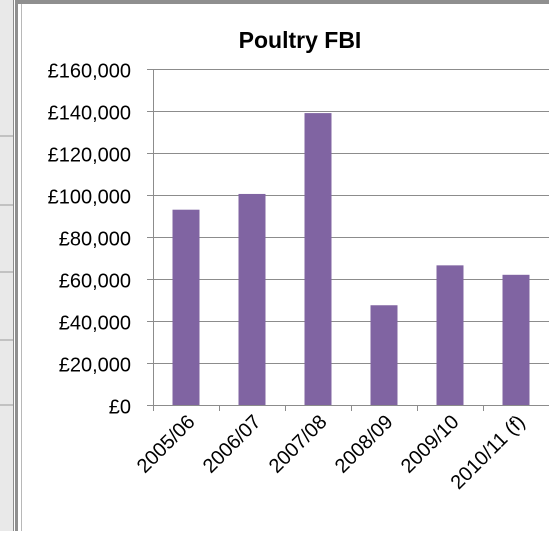 The width and height of the screenshot is (549, 536). What do you see at coordinates (95, 282) in the screenshot?
I see `y-tick-label: £60,000` at bounding box center [95, 282].